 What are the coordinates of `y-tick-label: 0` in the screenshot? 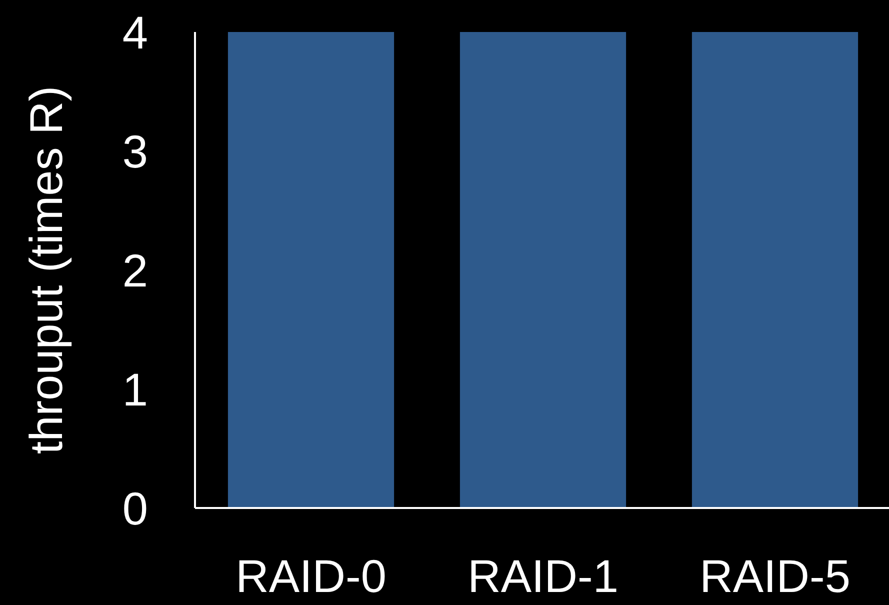 It's located at (135, 508).